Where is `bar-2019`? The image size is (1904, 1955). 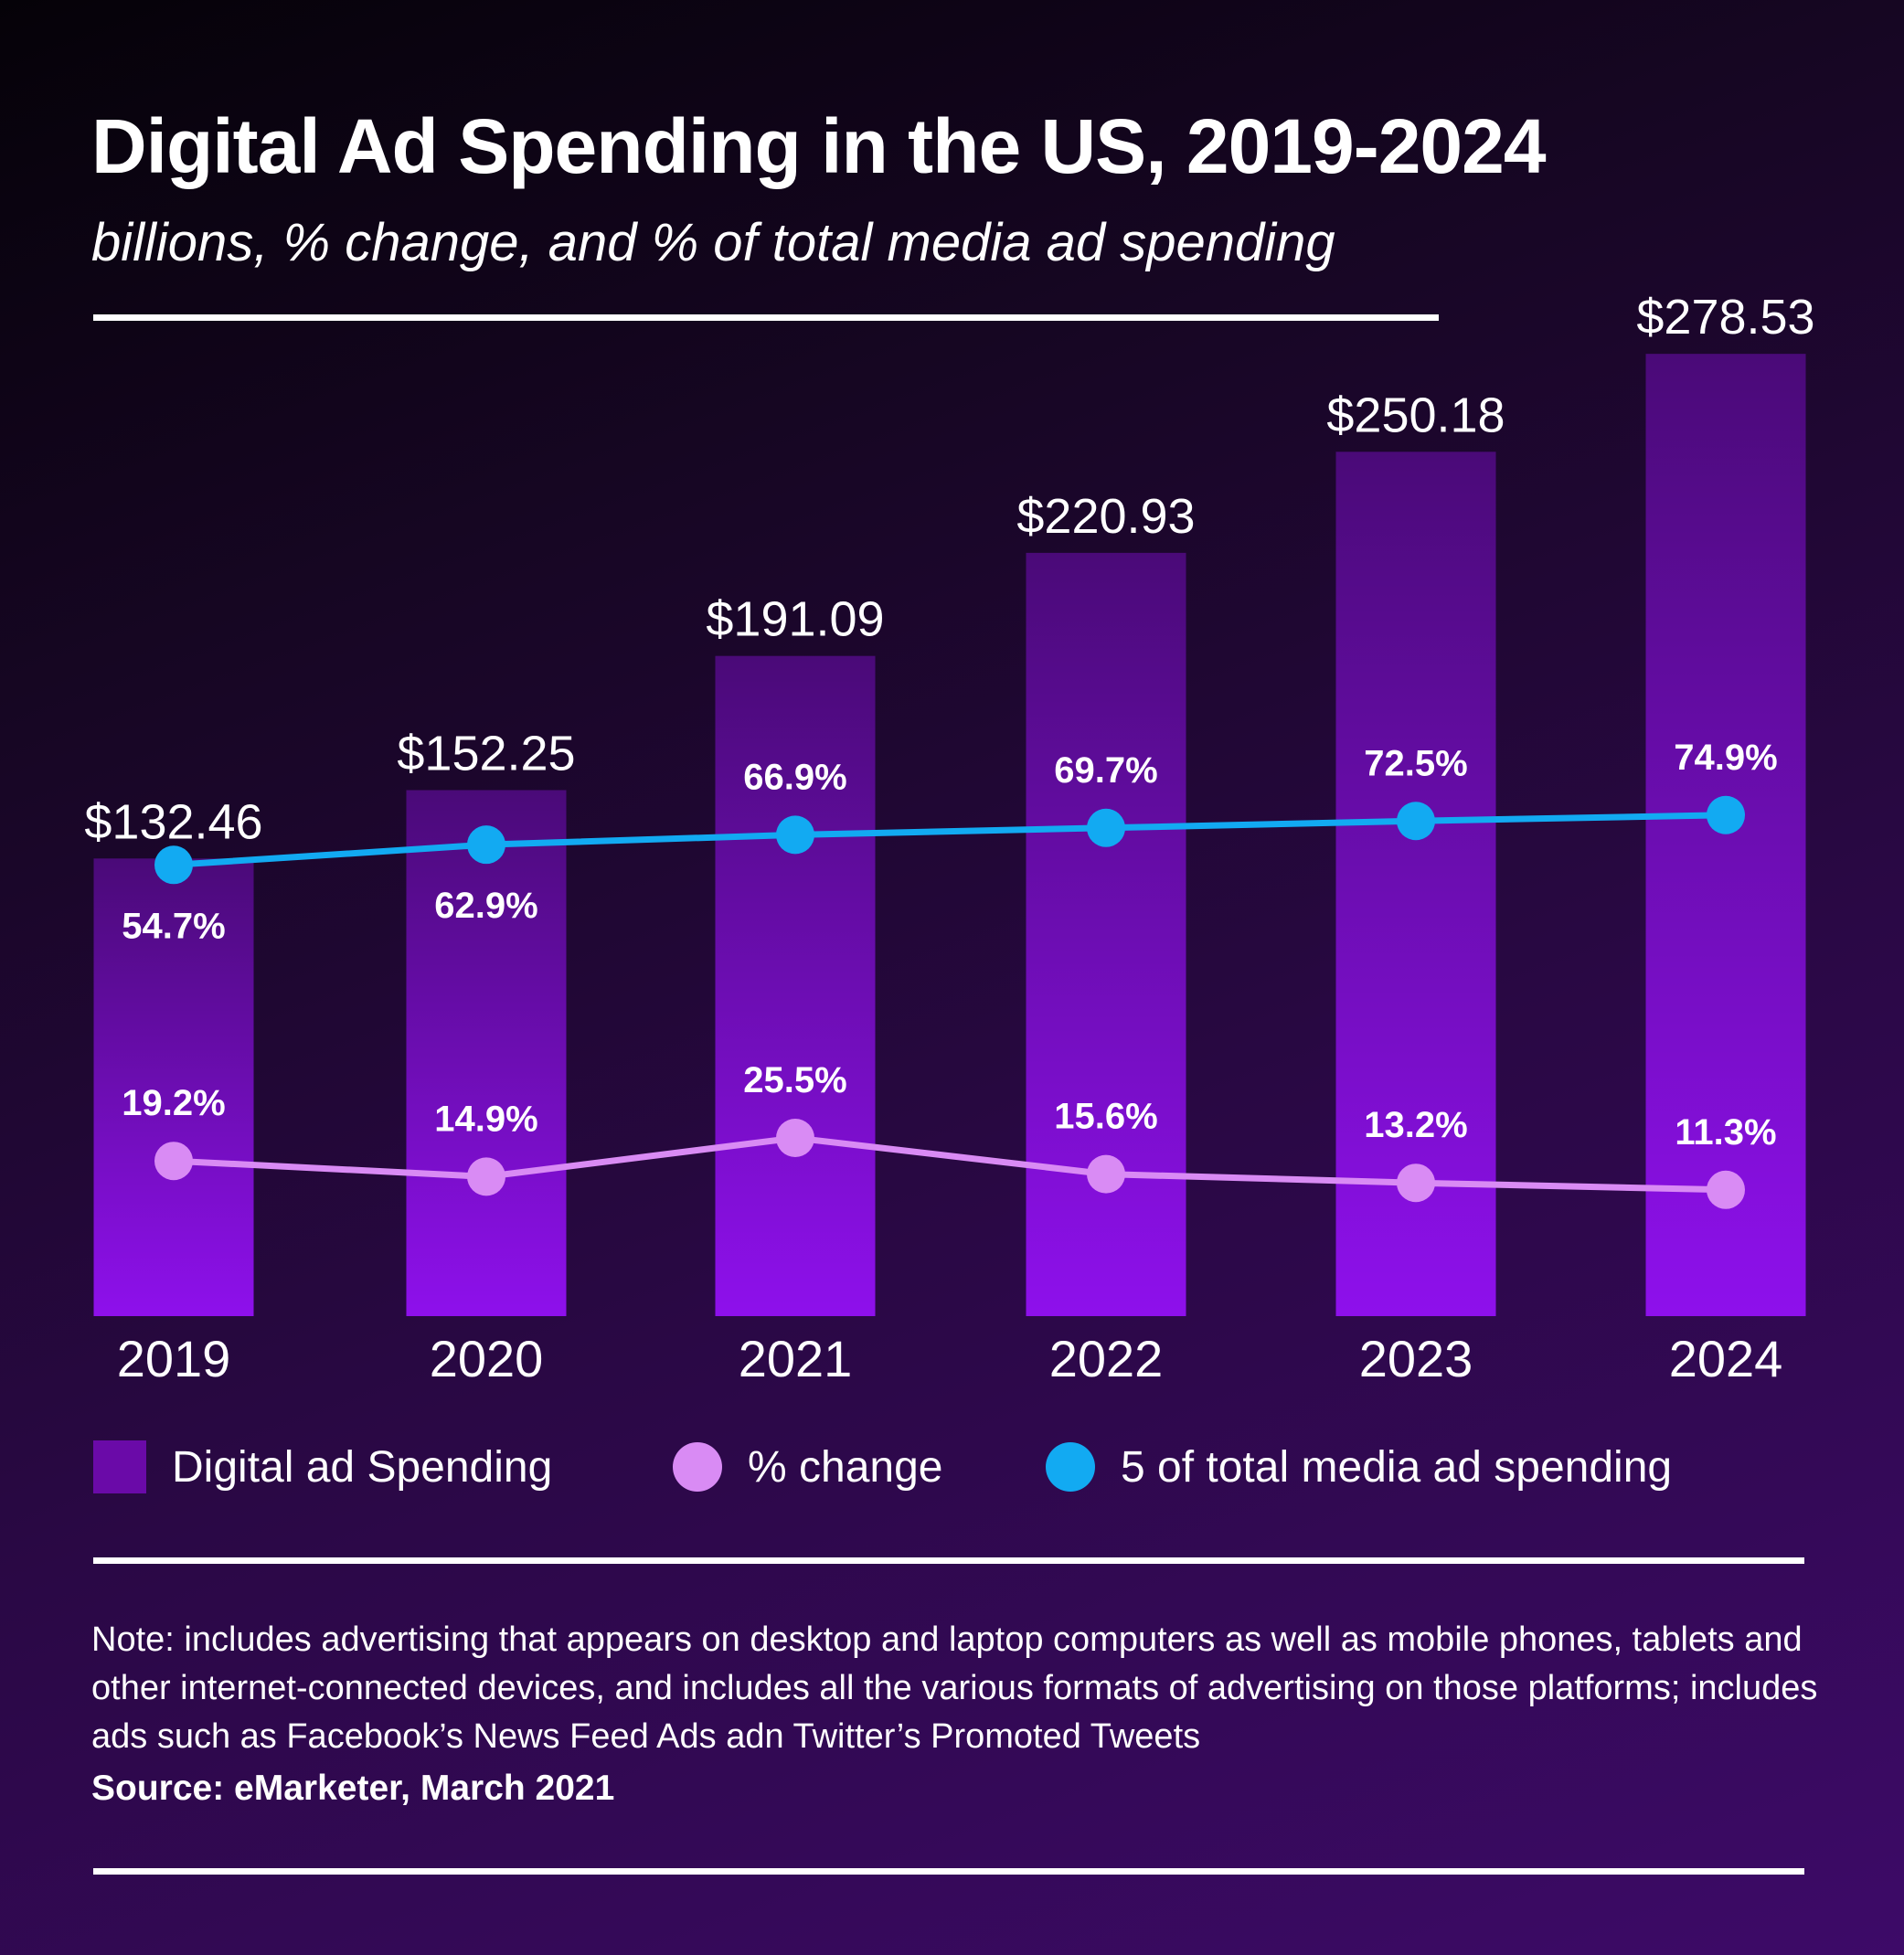
bar-2019 is located at coordinates (174, 1087).